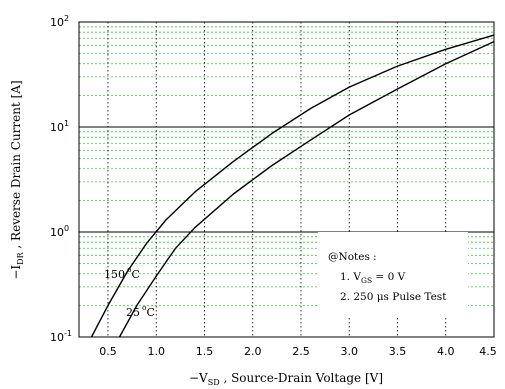  I want to click on notes-line-2: 2. 250 μs Pulse Test, so click(393, 297).